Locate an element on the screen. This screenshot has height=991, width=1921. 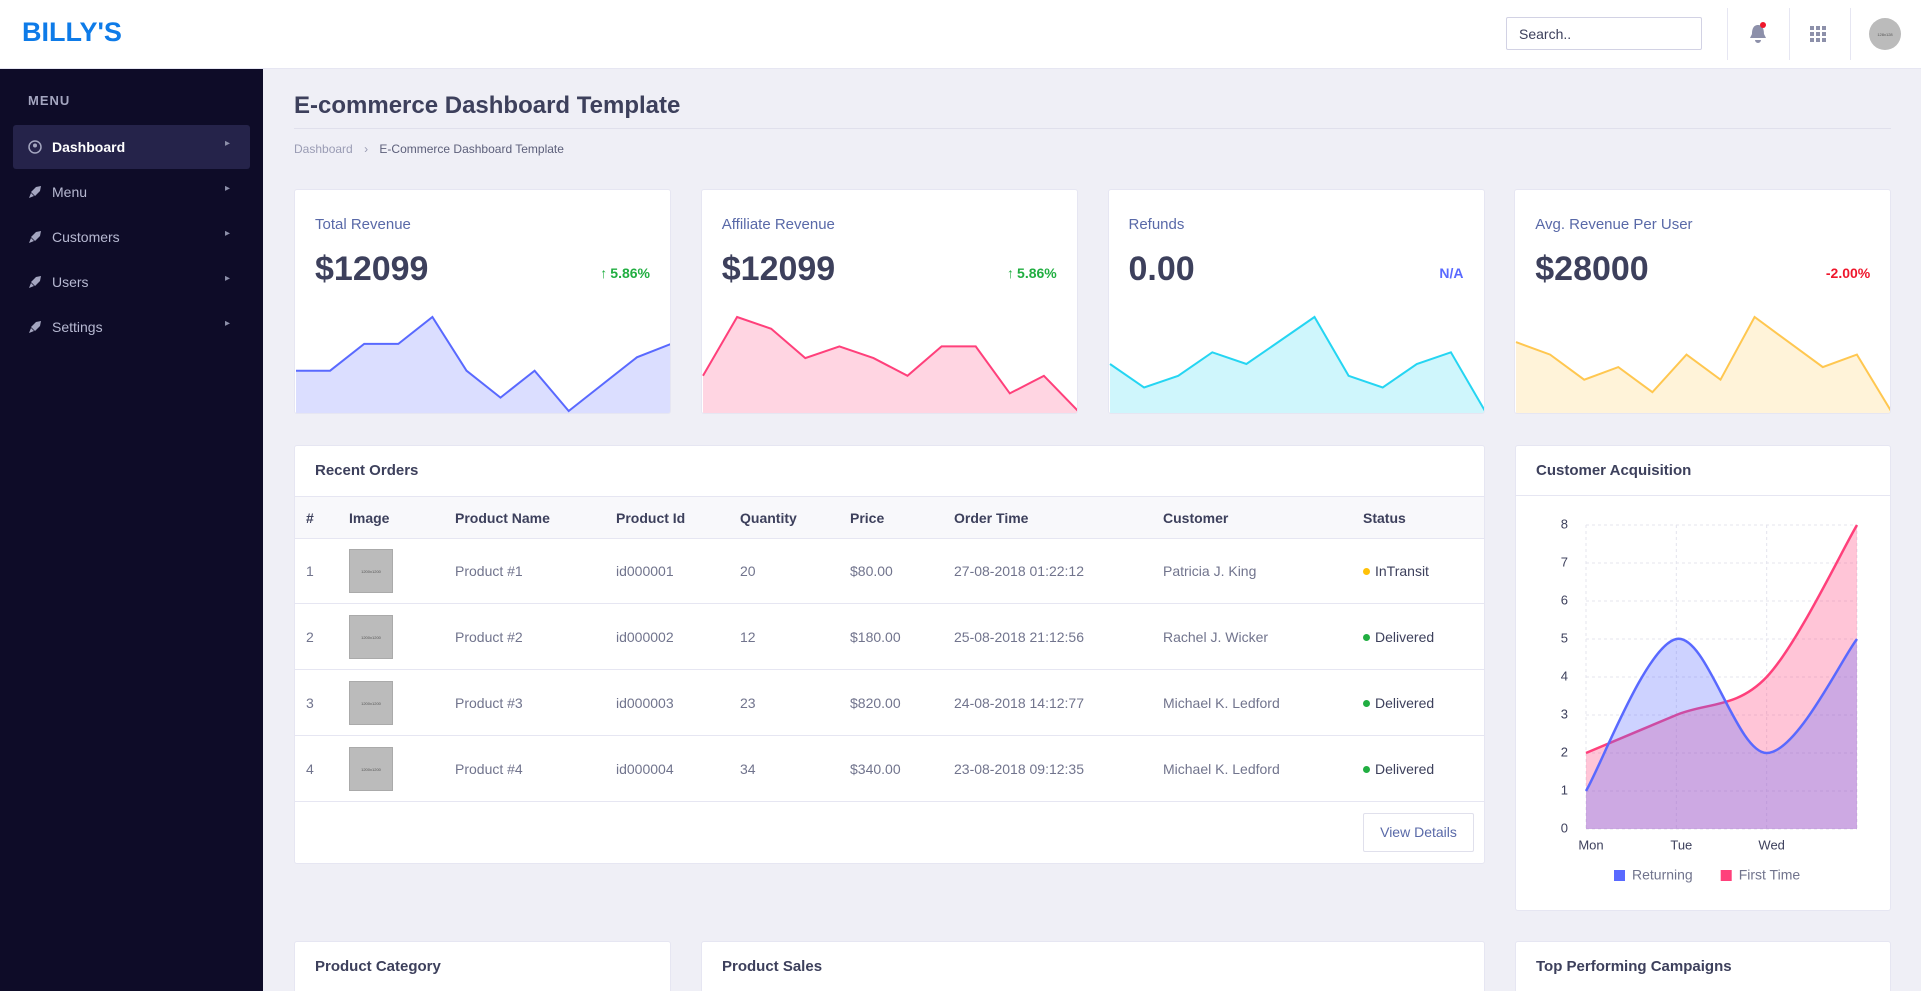
y-tick-label: 4 is located at coordinates (1564, 675).